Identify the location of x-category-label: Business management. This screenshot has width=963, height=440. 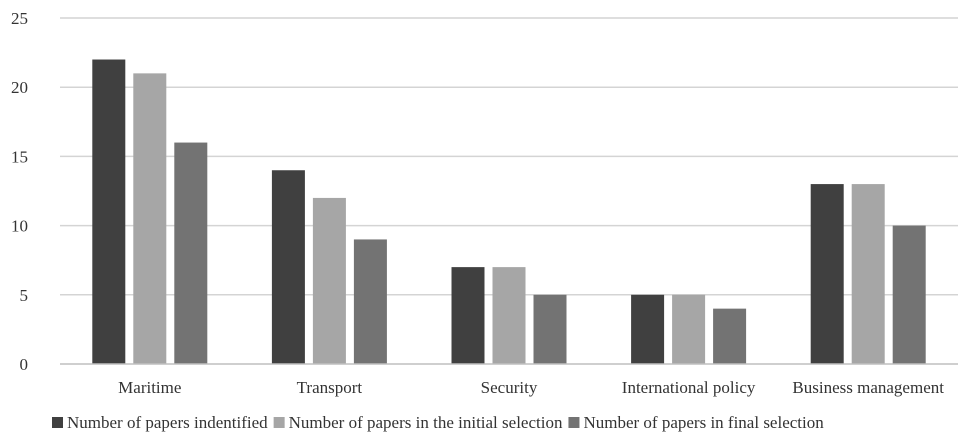
(868, 387).